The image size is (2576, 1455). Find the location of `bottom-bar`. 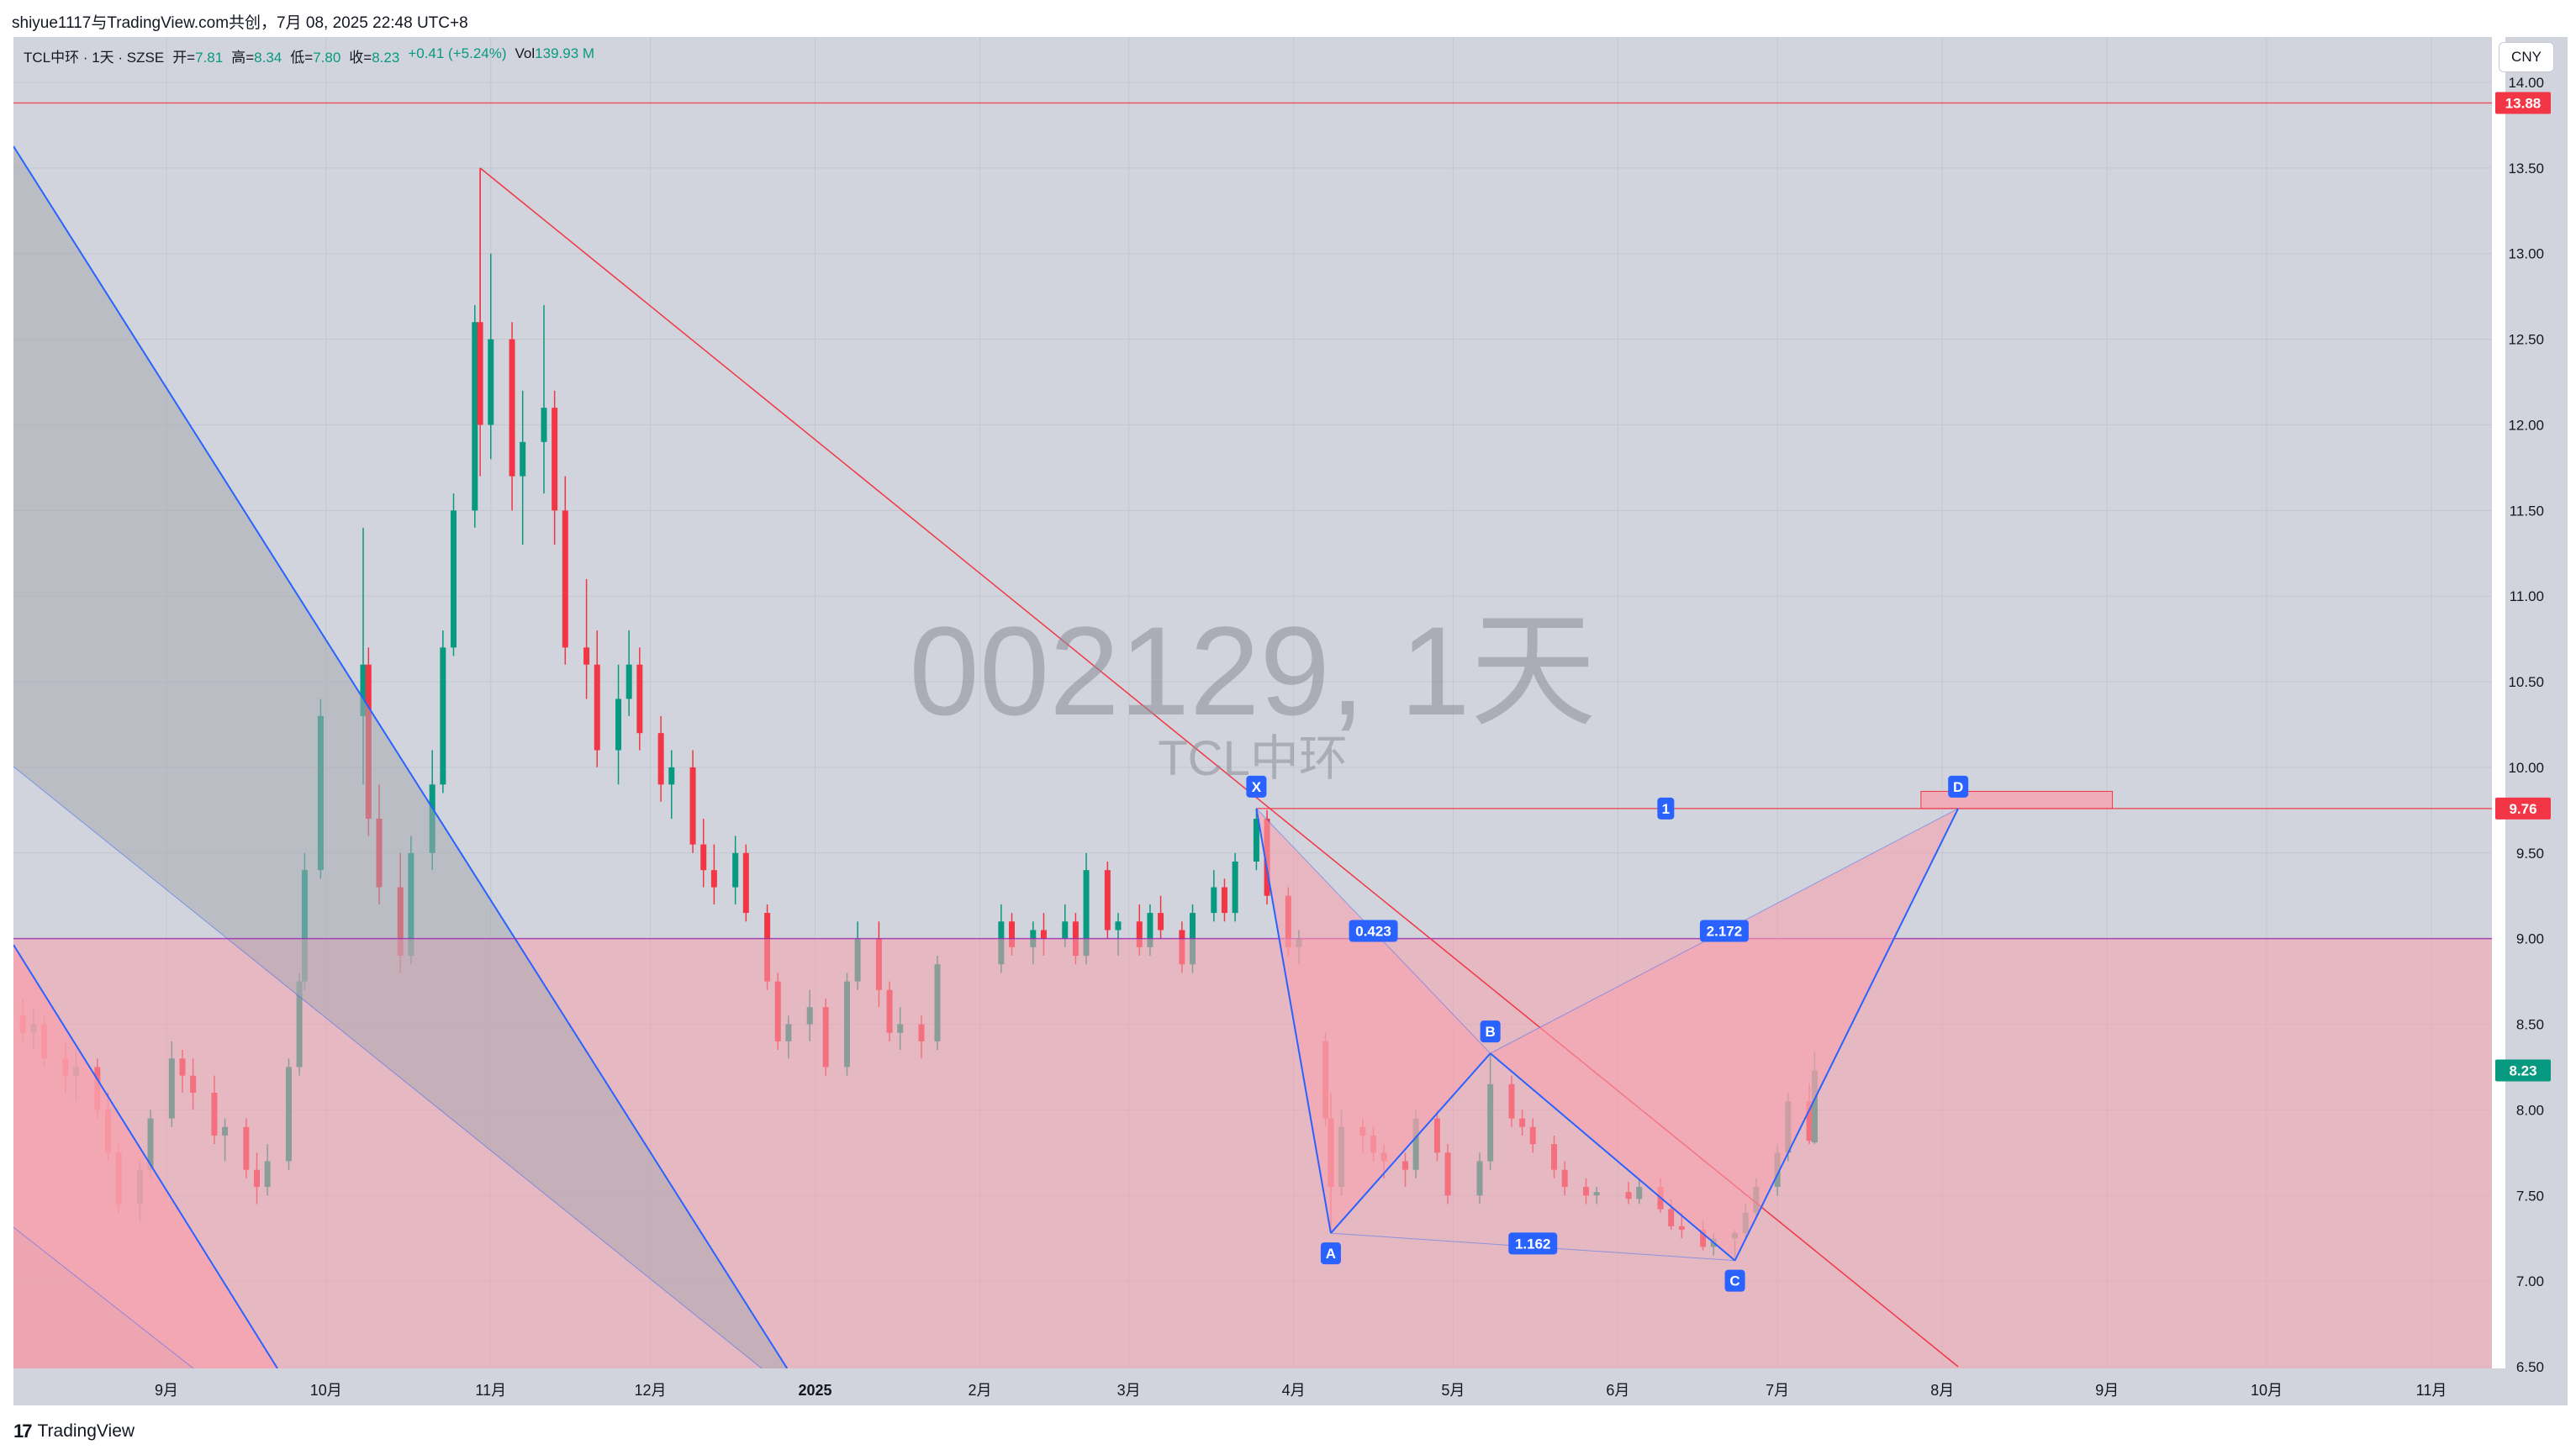

bottom-bar is located at coordinates (1288, 1430).